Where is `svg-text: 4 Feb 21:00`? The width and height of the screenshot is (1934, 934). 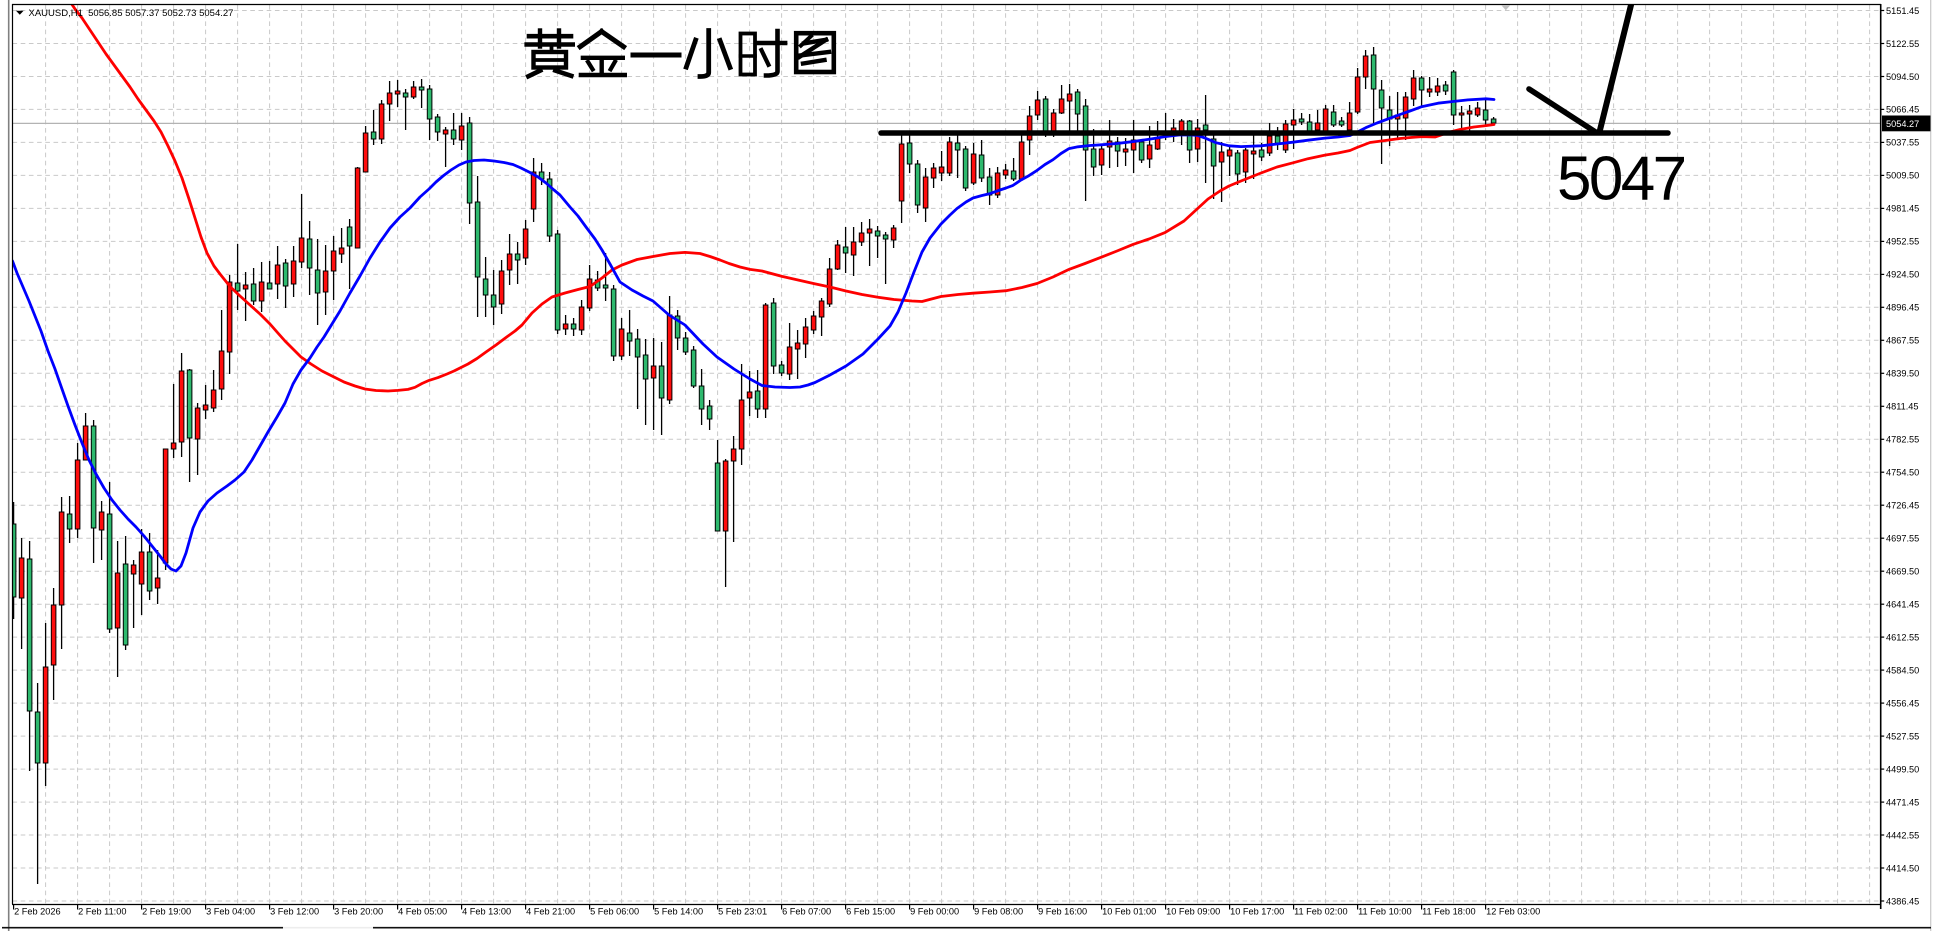
svg-text: 4 Feb 21:00 is located at coordinates (550, 912).